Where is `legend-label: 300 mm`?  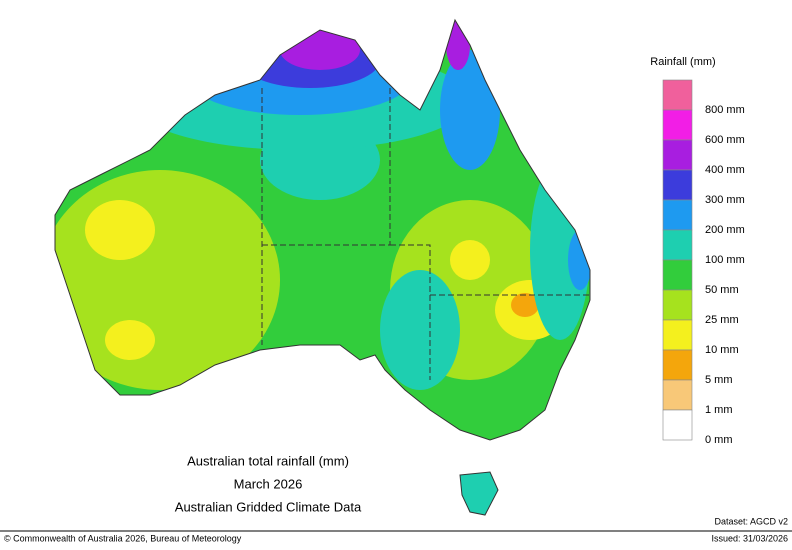
legend-label: 300 mm is located at coordinates (725, 200).